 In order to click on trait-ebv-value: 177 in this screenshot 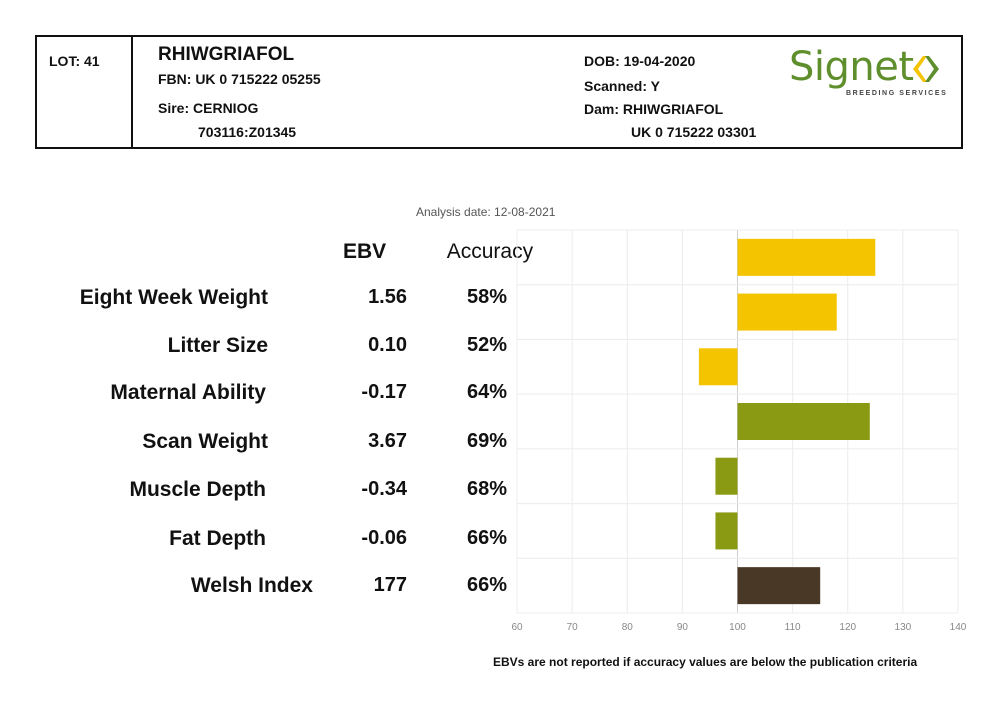, I will do `click(390, 585)`.